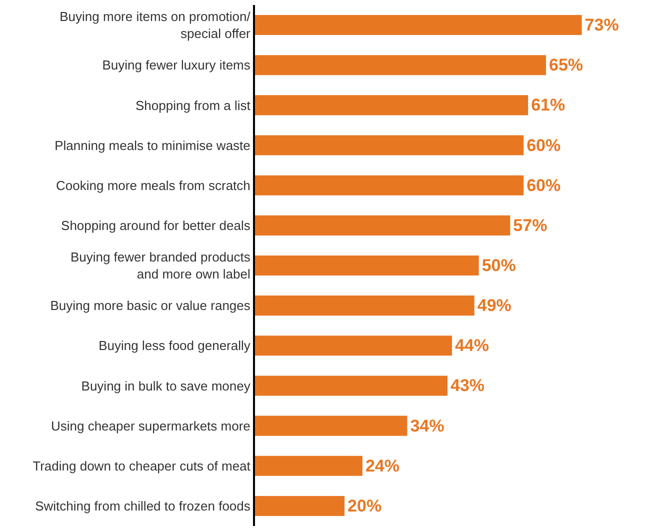 This screenshot has height=531, width=649. I want to click on y-tick-label: Cooking more meals from scratch, so click(153, 185).